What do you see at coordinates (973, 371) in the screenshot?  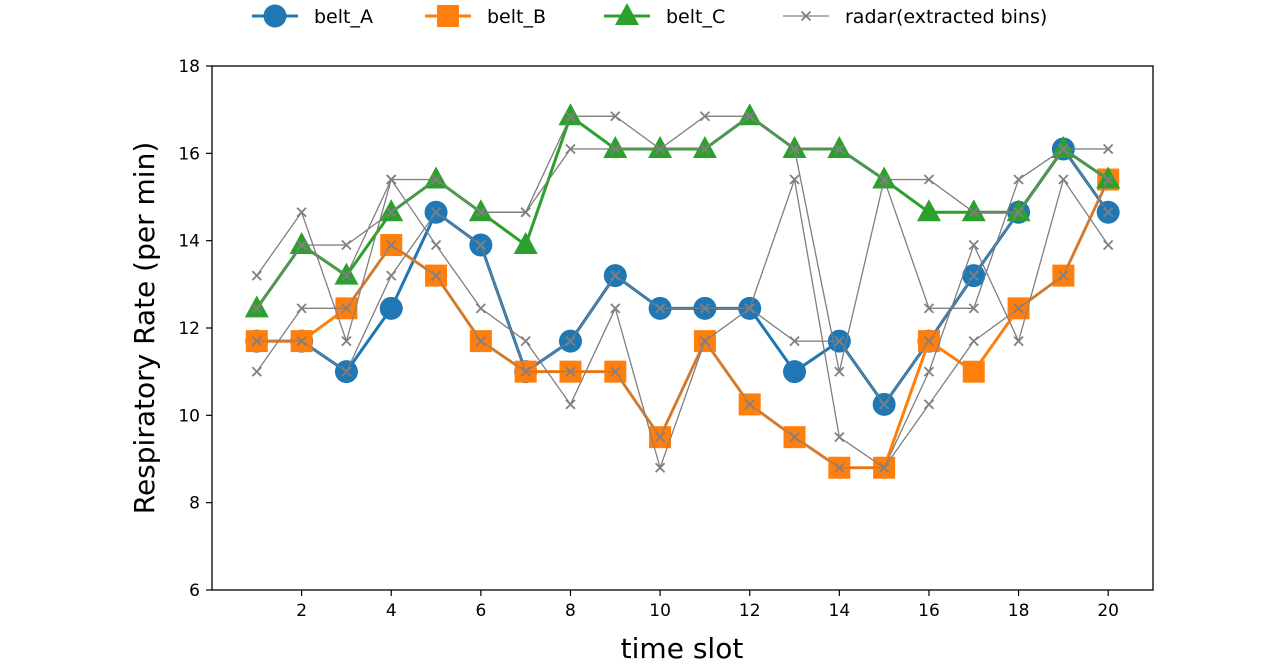 I see `belt_B-point` at bounding box center [973, 371].